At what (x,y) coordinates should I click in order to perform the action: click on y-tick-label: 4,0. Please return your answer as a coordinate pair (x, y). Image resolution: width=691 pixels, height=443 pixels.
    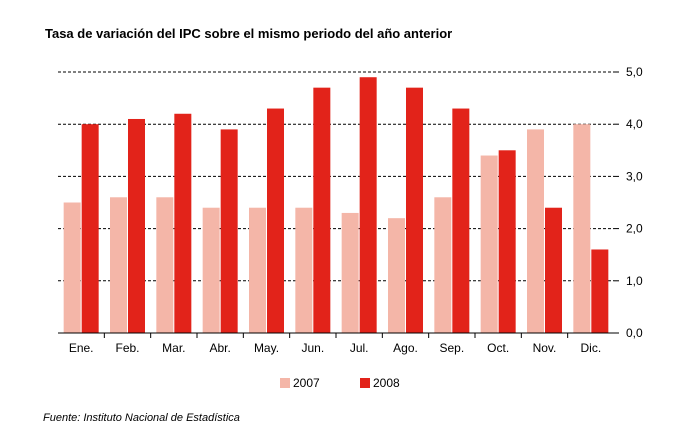
    Looking at the image, I should click on (634, 124).